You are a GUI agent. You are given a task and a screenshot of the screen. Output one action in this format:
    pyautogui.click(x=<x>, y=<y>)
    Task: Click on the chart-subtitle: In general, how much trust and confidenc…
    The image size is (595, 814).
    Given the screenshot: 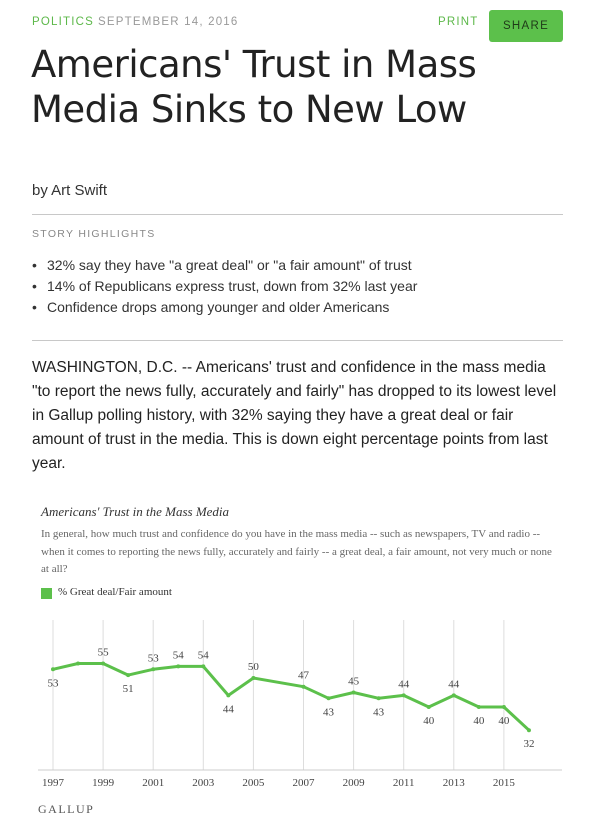 What is the action you would take?
    pyautogui.click(x=296, y=551)
    